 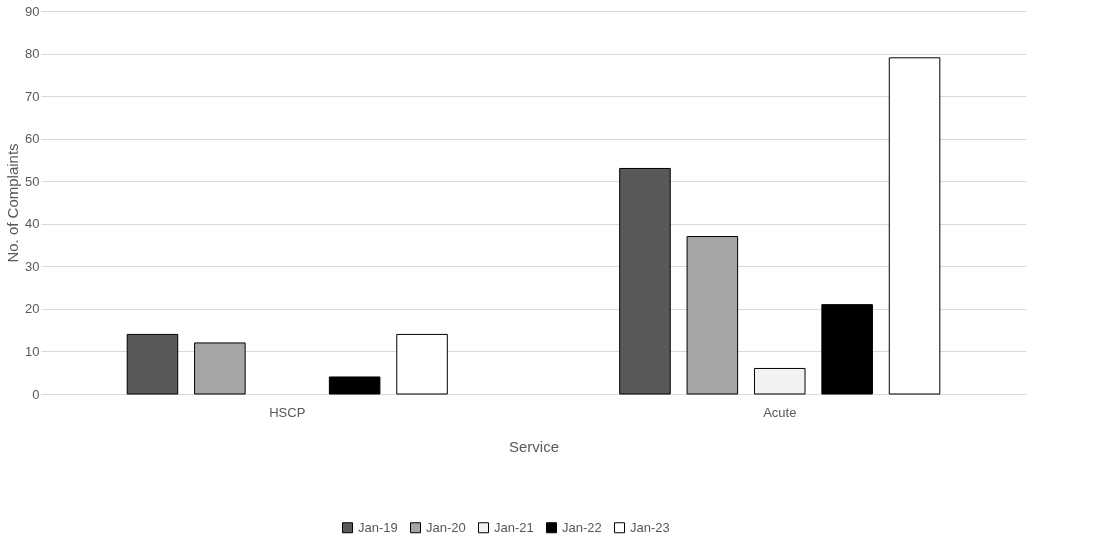 I want to click on legend-label: Jan-19, so click(x=378, y=527).